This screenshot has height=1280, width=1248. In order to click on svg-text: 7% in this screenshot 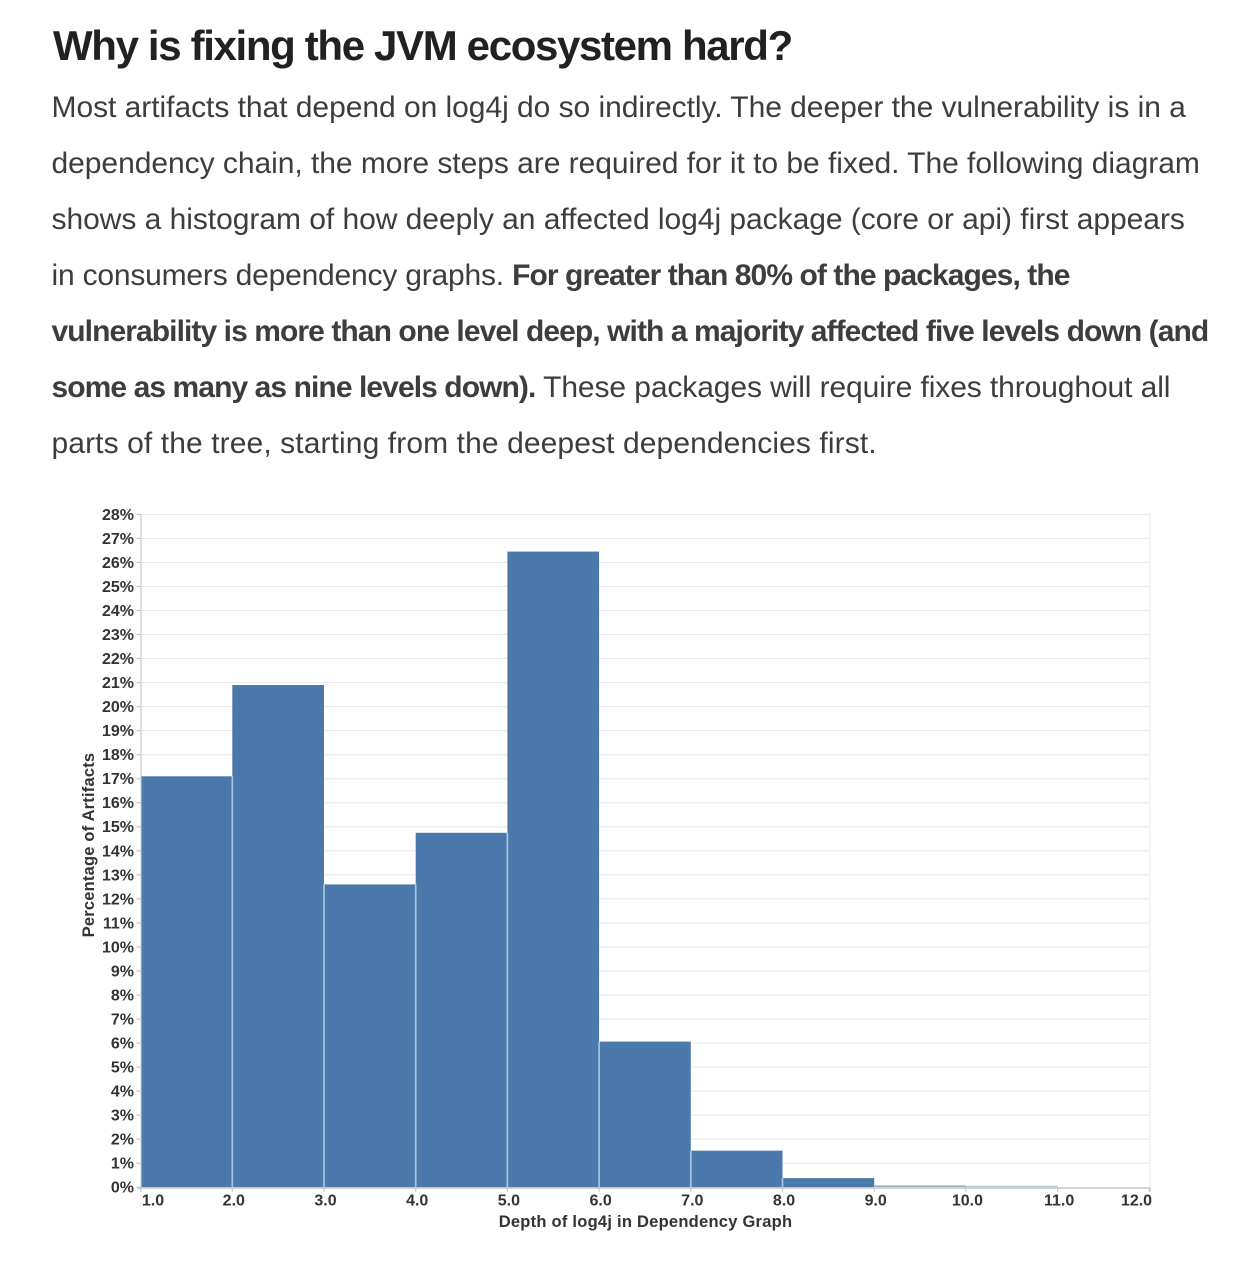, I will do `click(122, 1020)`.